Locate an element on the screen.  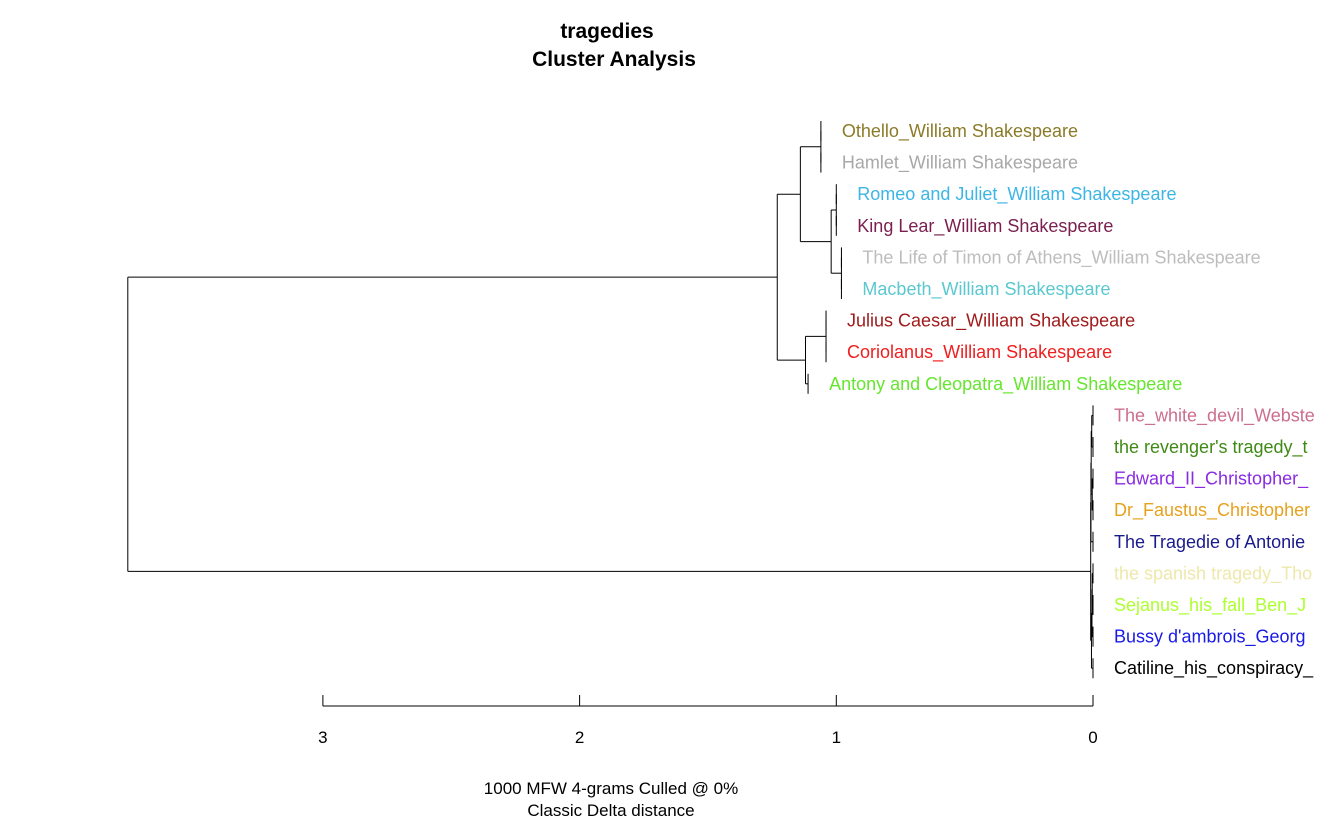
x-tick-label: 1 is located at coordinates (836, 737).